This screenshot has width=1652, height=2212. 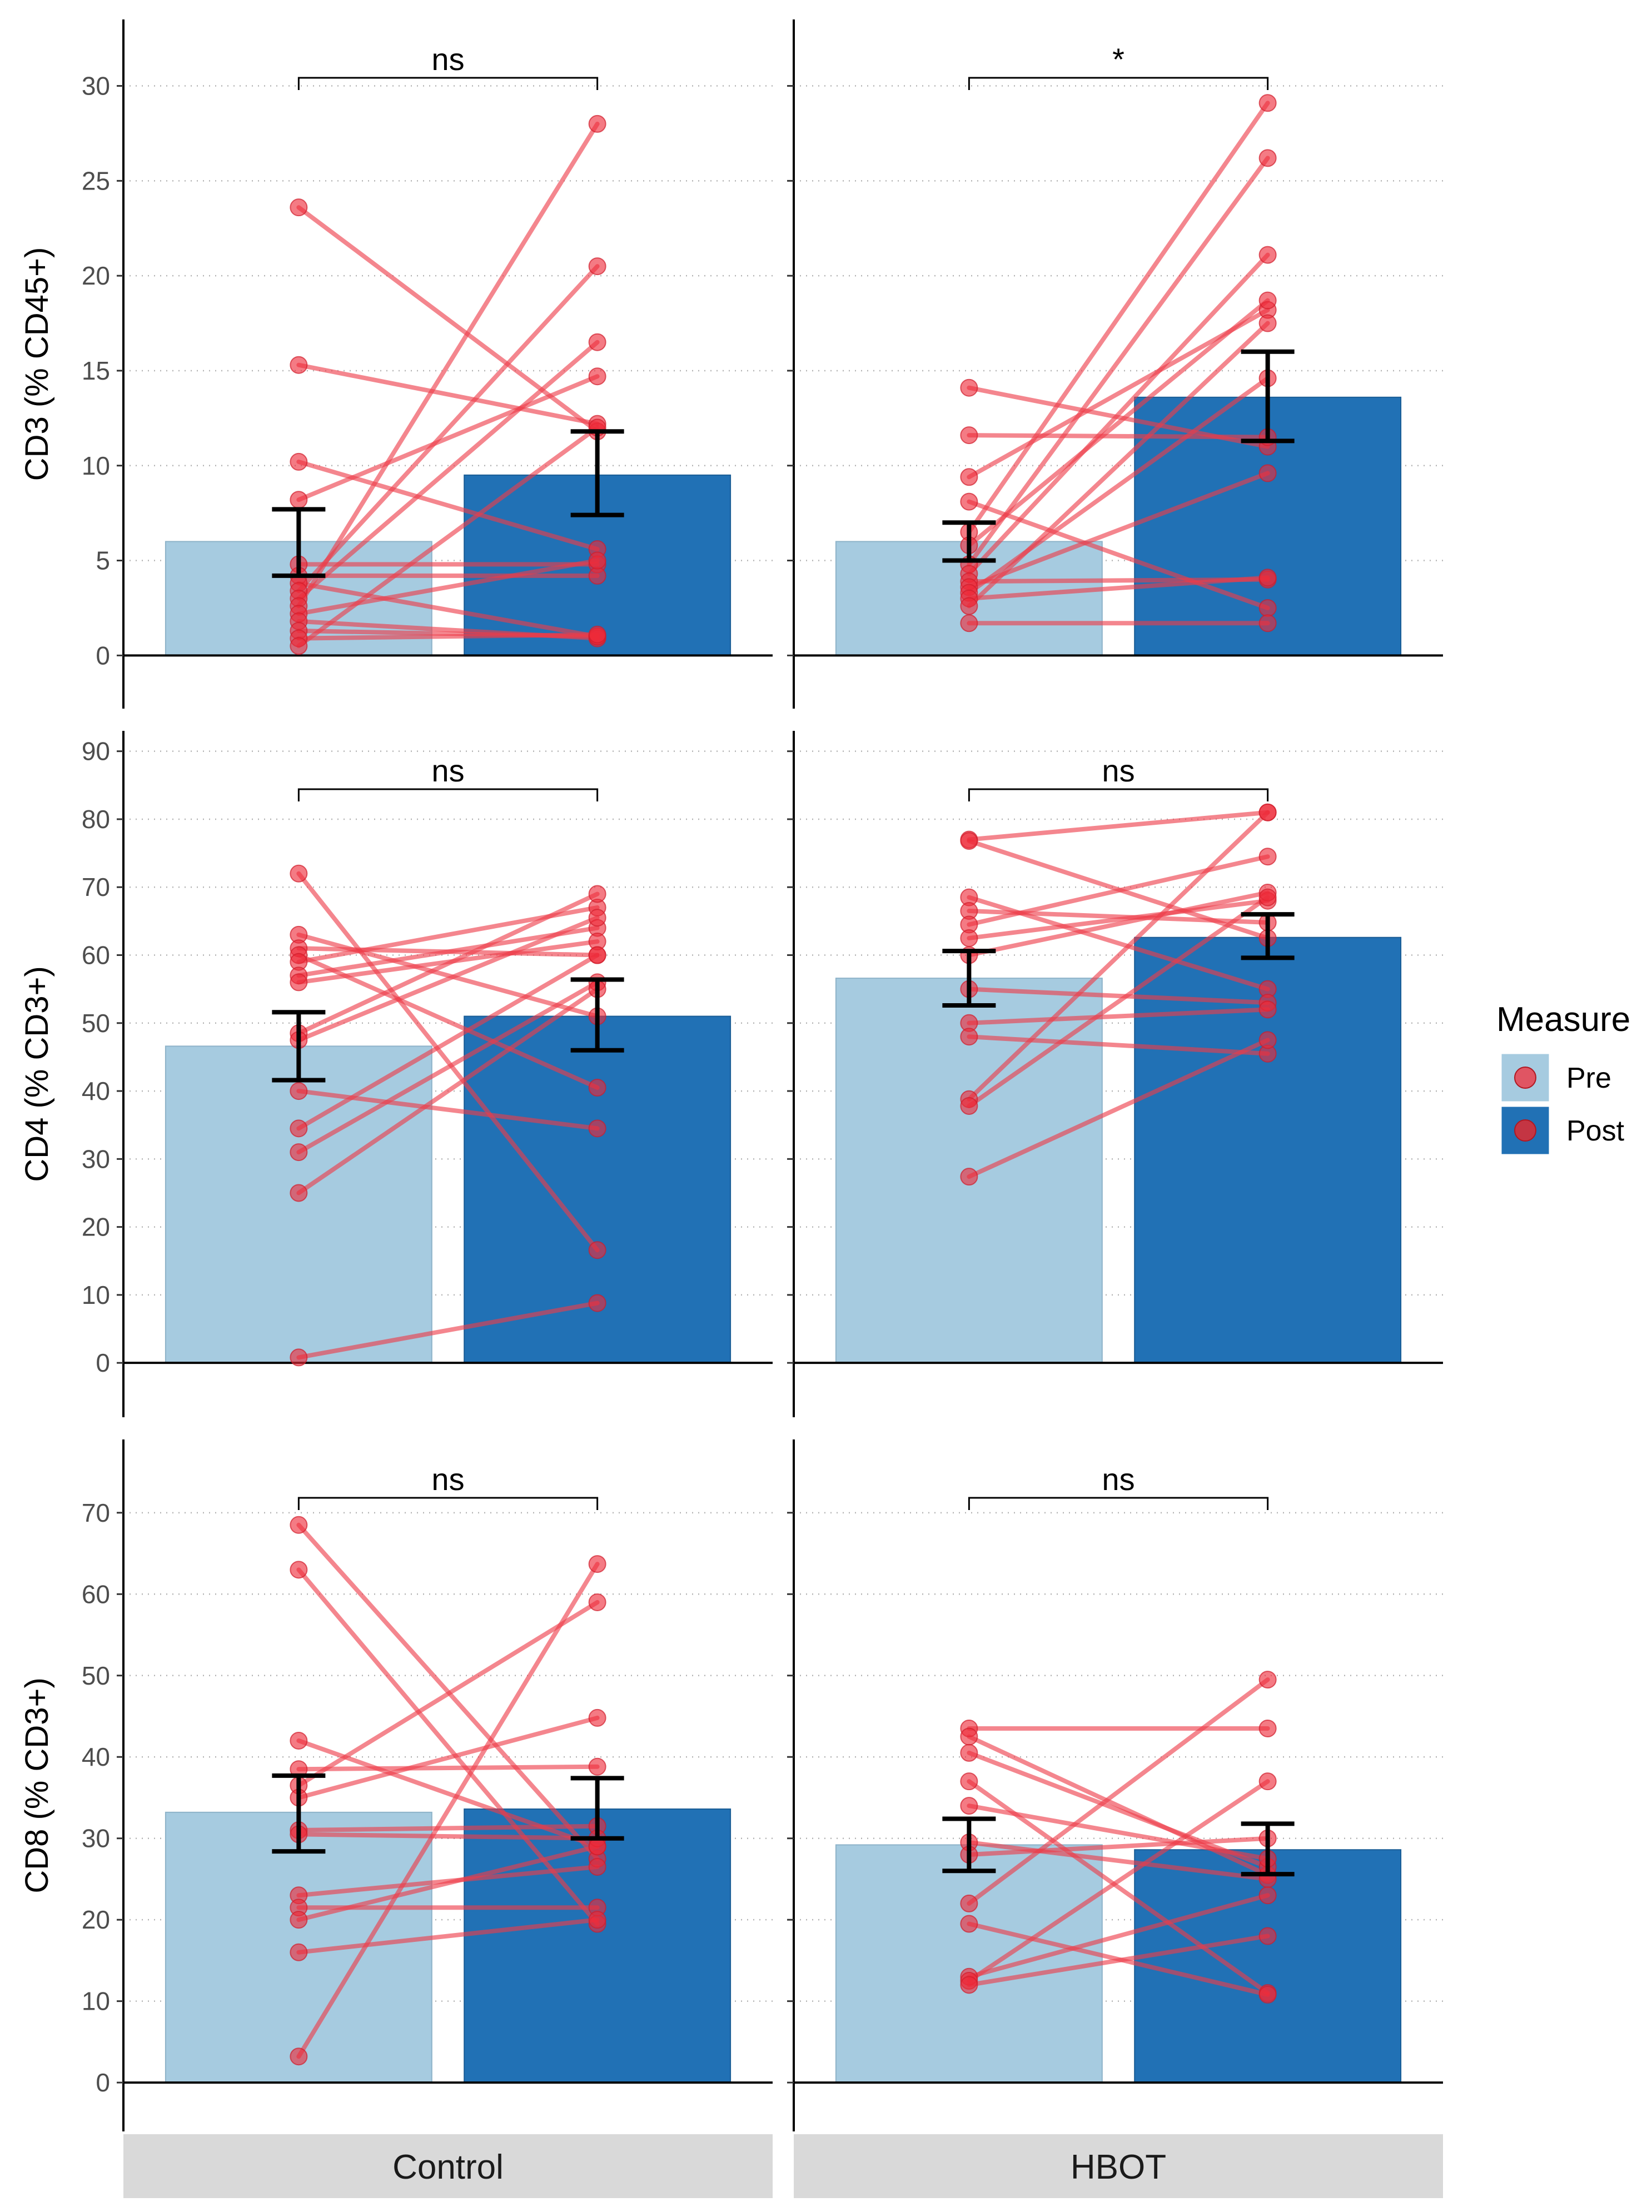 I want to click on strip-control-background, so click(x=448, y=2166).